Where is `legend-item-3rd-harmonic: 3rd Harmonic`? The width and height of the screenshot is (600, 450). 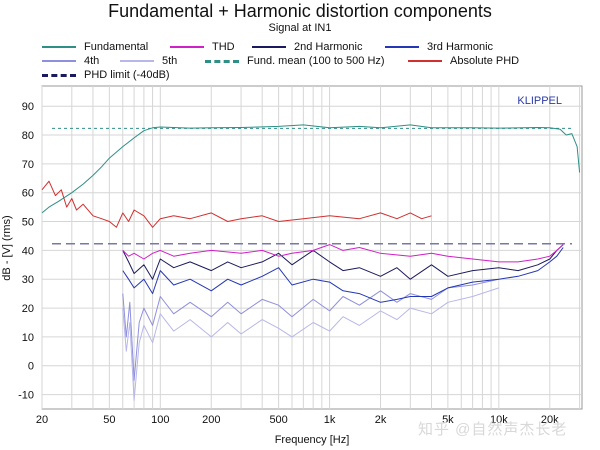
legend-item-3rd-harmonic: 3rd Harmonic is located at coordinates (439, 47).